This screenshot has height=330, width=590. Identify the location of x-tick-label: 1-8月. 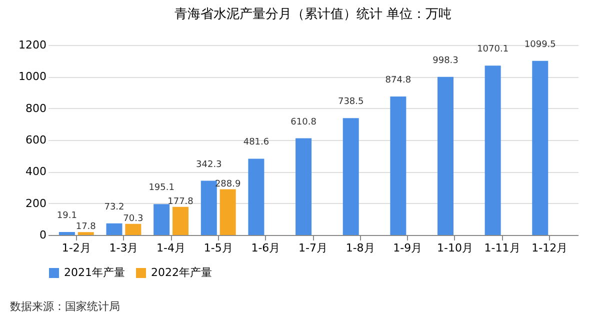
(360, 248).